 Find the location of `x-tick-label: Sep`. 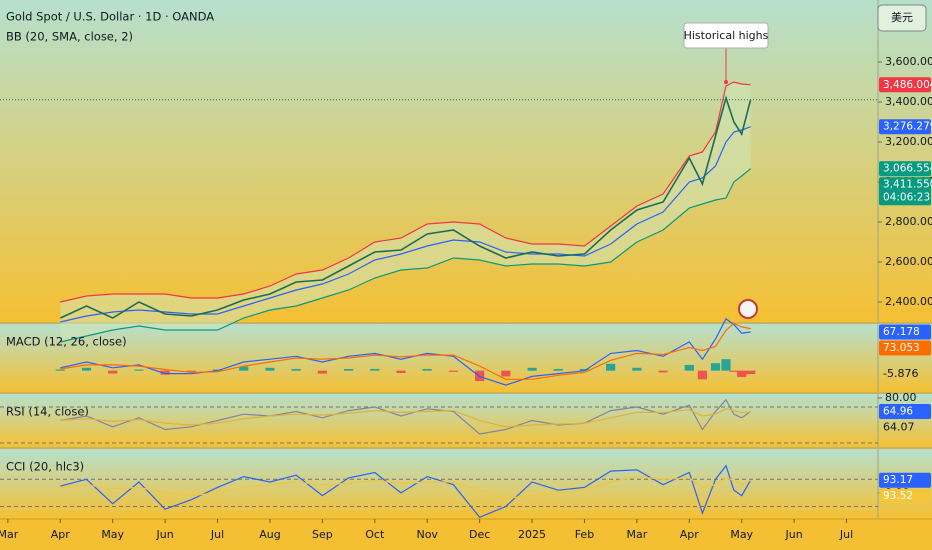

x-tick-label: Sep is located at coordinates (322, 534).